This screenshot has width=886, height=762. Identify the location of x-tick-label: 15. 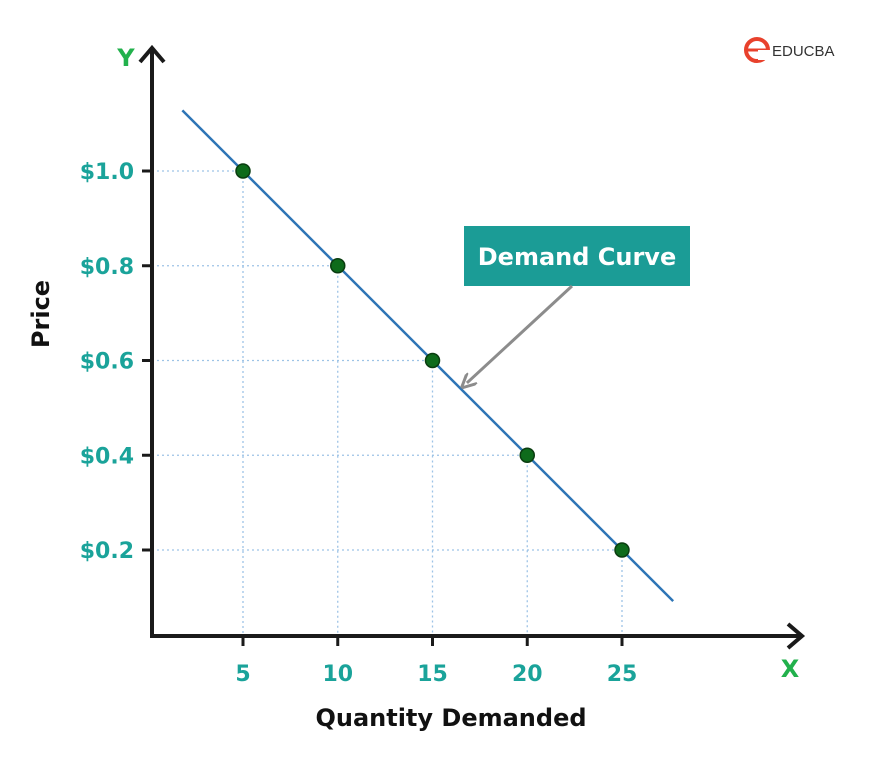
(432, 674).